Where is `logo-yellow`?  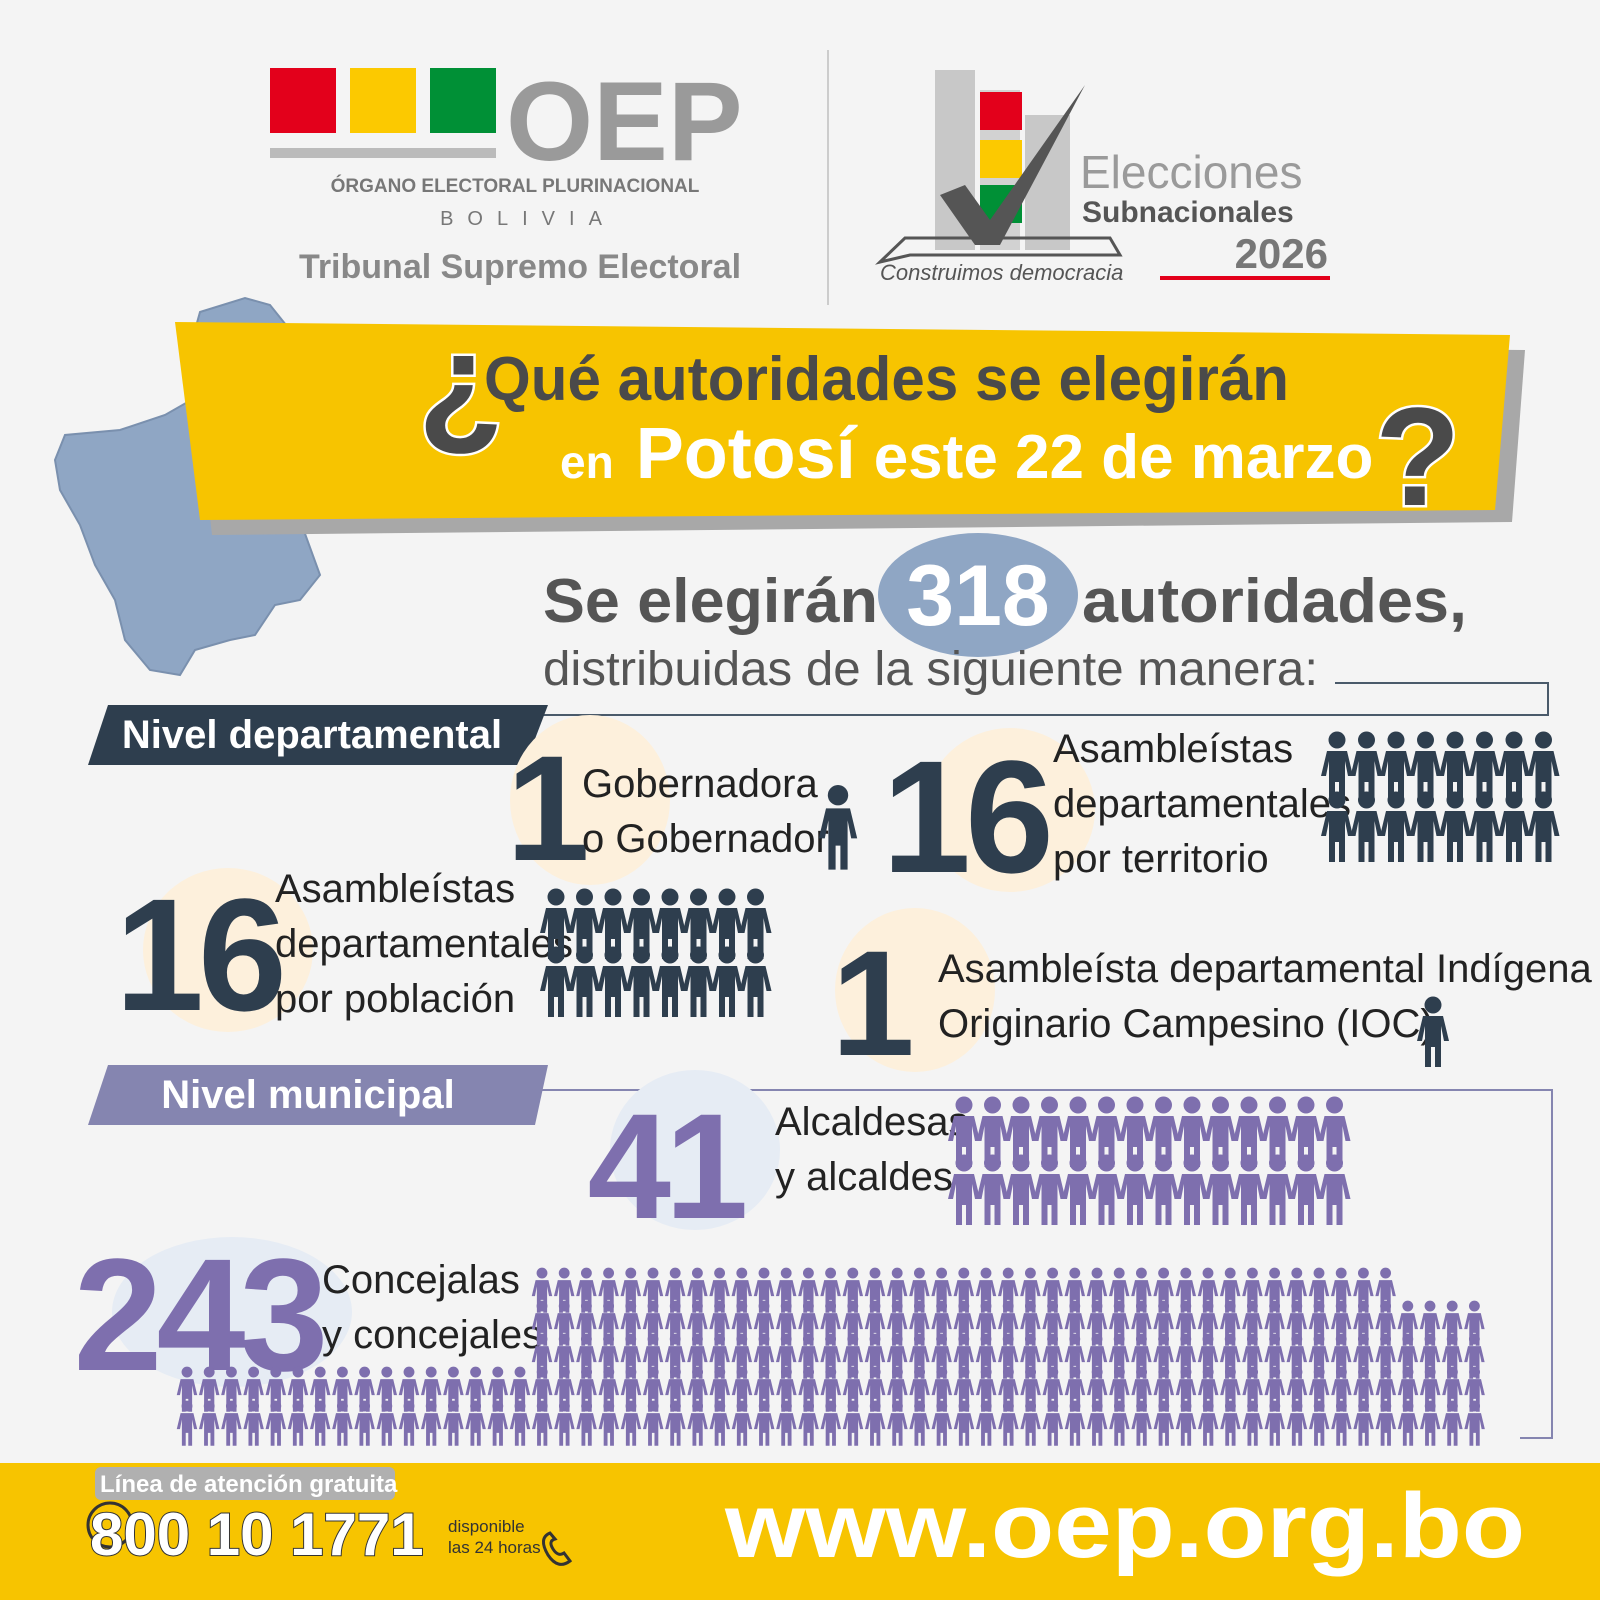
logo-yellow is located at coordinates (383, 100).